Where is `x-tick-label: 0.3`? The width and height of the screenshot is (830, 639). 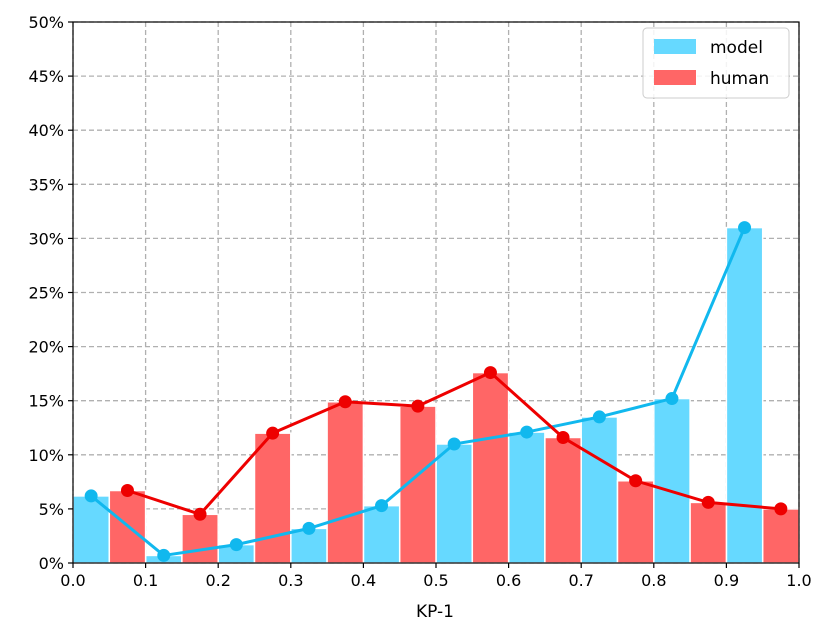 x-tick-label: 0.3 is located at coordinates (290, 580).